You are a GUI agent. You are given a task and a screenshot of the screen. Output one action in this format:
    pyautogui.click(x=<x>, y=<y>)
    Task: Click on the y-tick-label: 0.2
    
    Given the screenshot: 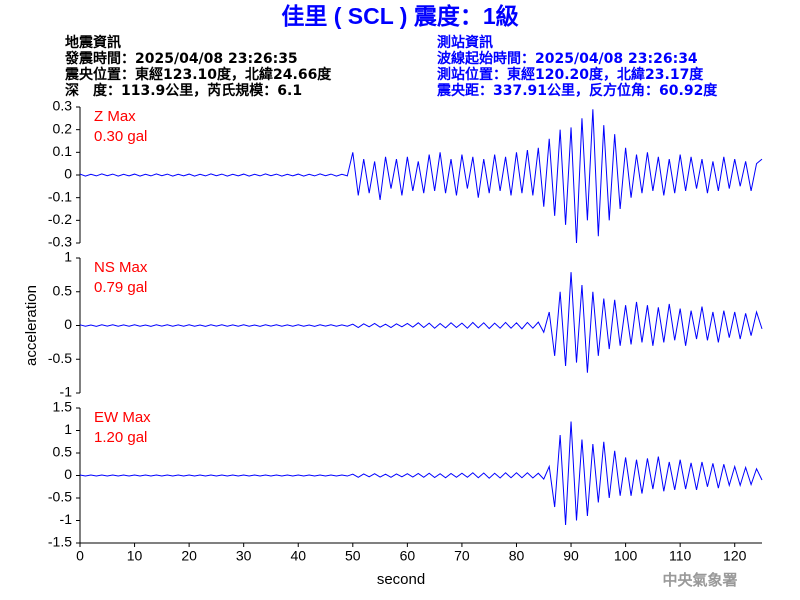 What is the action you would take?
    pyautogui.click(x=63, y=128)
    